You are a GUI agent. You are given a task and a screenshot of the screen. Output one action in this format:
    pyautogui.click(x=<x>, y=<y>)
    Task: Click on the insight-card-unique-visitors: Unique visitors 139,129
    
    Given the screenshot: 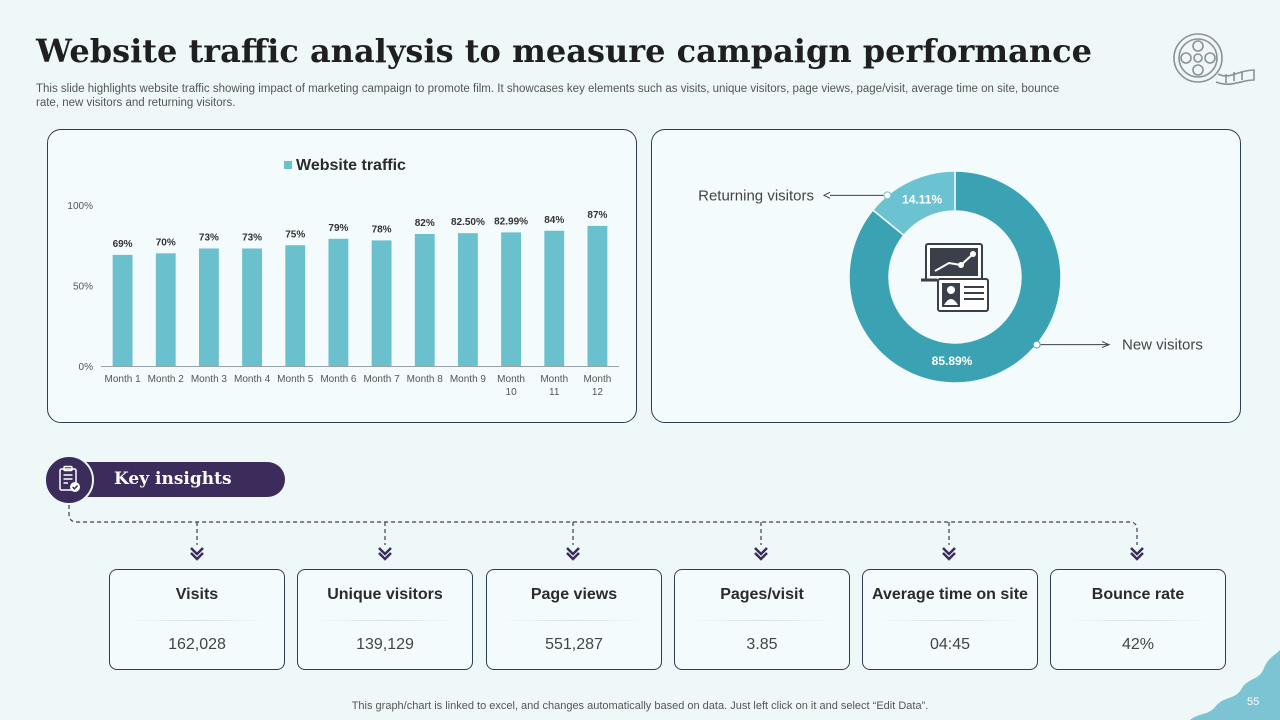 What is the action you would take?
    pyautogui.click(x=385, y=619)
    